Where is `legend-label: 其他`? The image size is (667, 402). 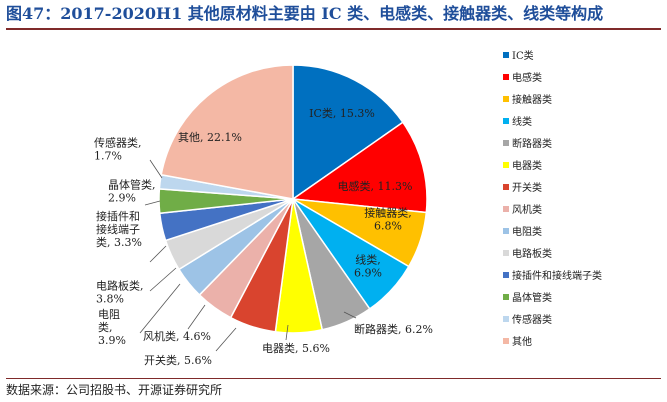
legend-label: 其他 is located at coordinates (522, 341).